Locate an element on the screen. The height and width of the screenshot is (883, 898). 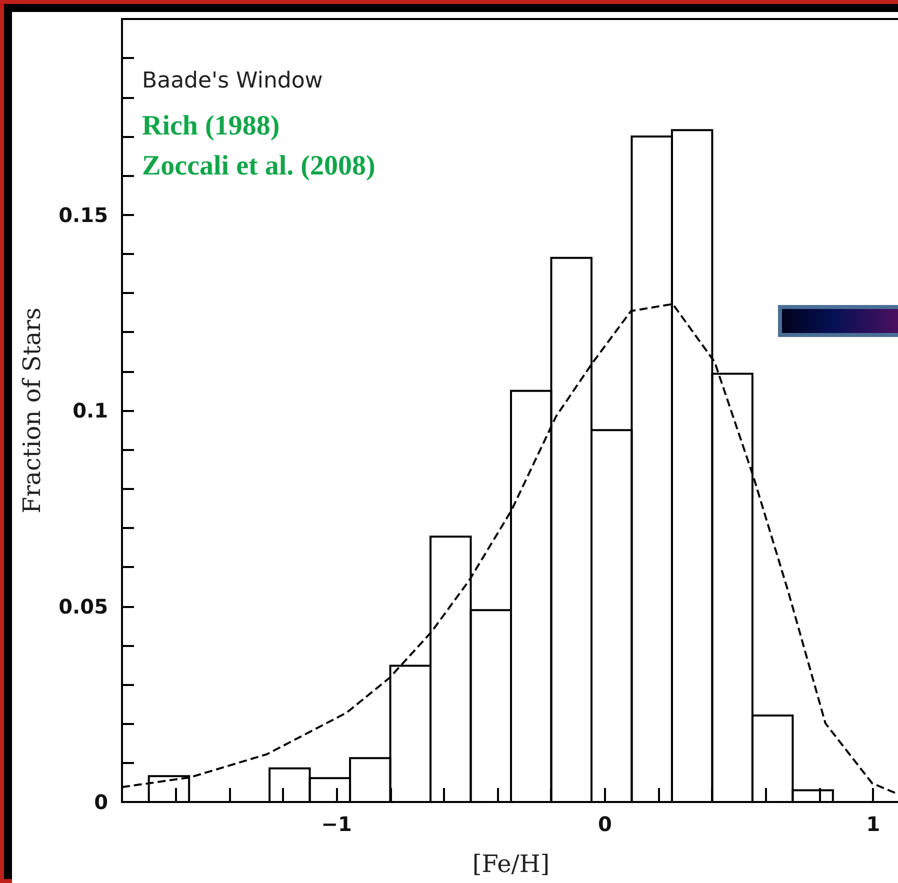
y-tick-label: 0.1 is located at coordinates (90, 410).